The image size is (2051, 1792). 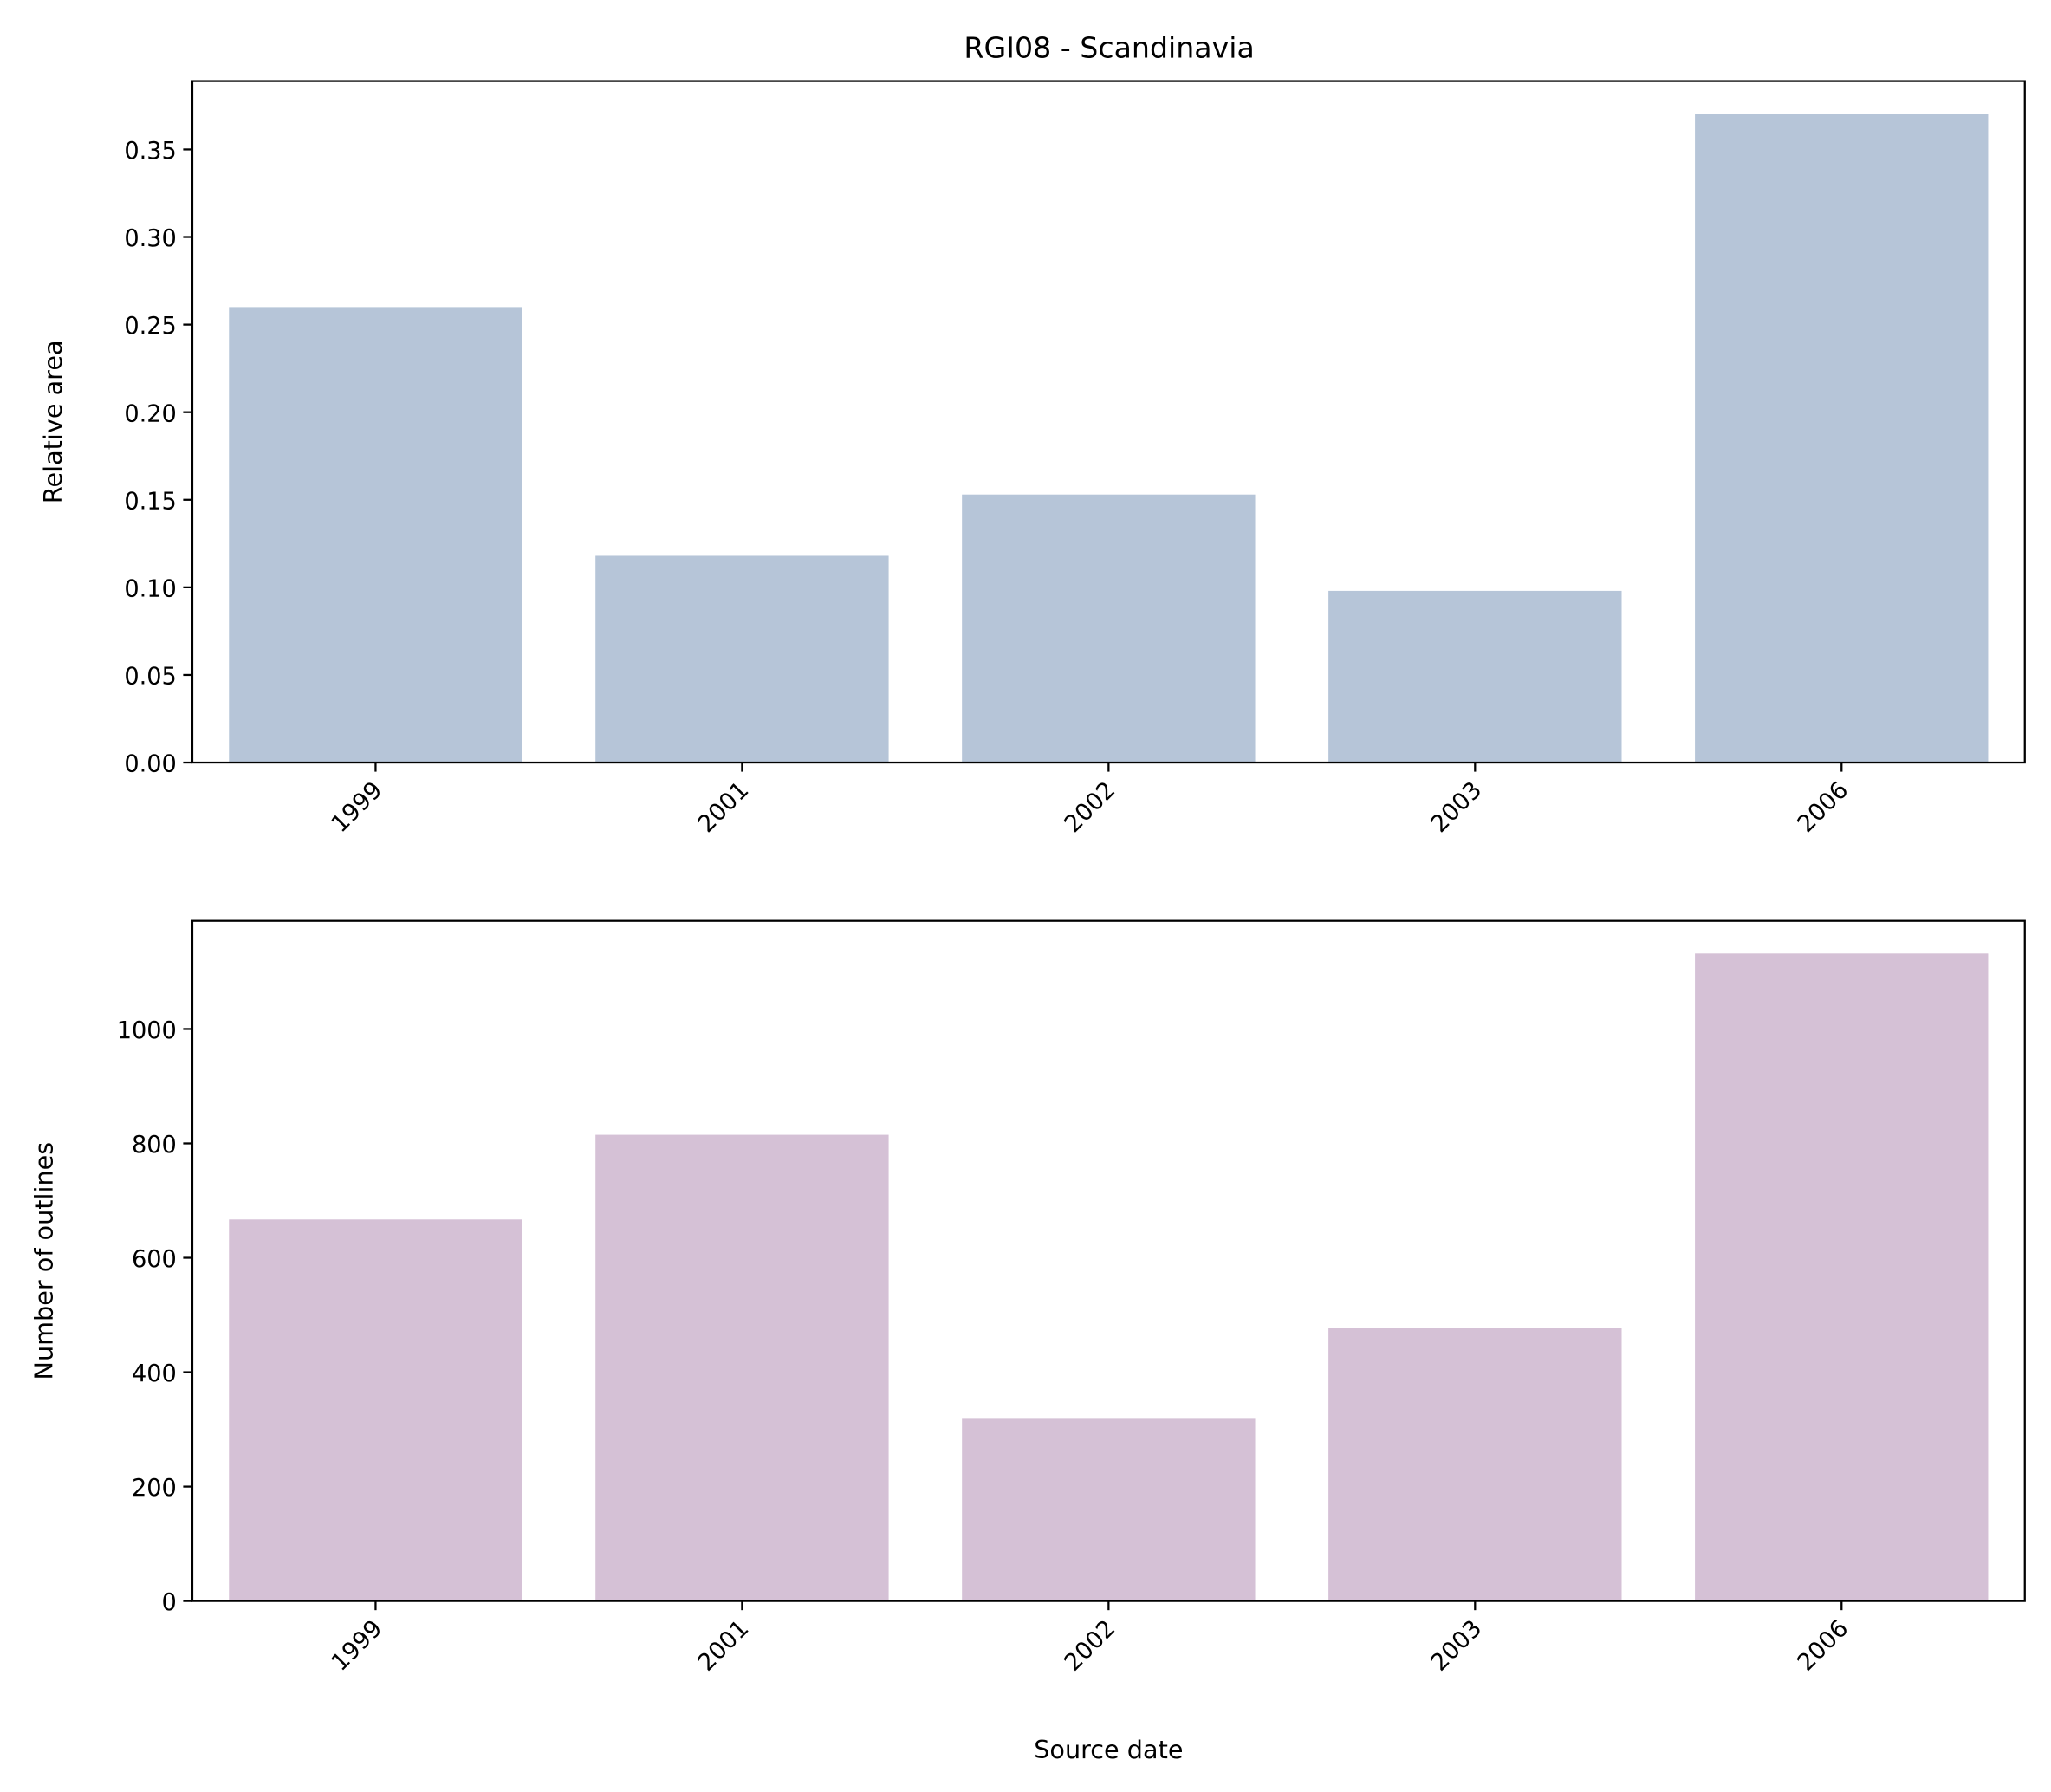 I want to click on y-tick-label: 0.30, so click(x=150, y=239).